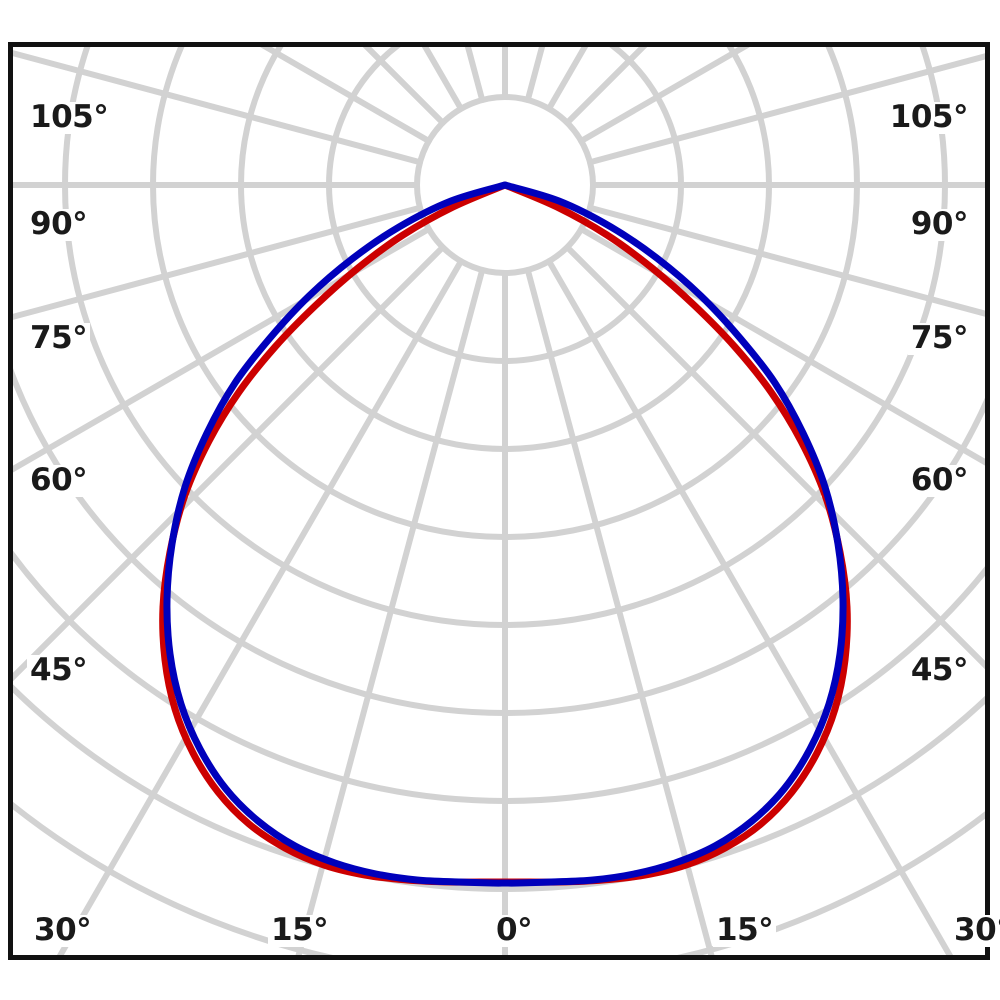  Describe the element at coordinates (300, 931) in the screenshot. I see `axis-label-bottom-1: 15°` at that location.